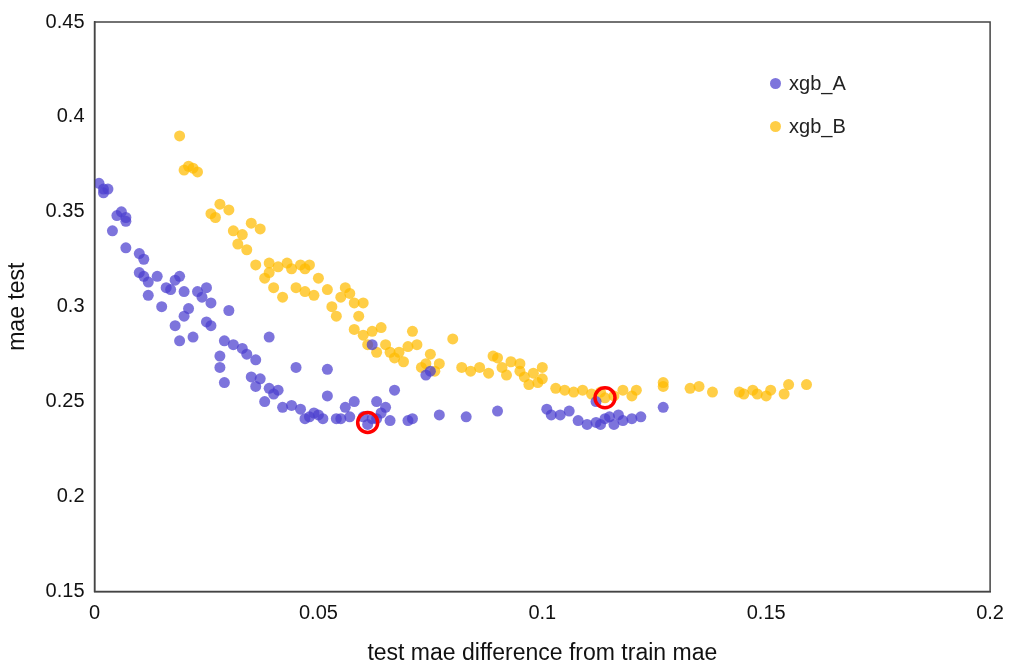 The image size is (1014, 671). Describe the element at coordinates (70, 115) in the screenshot. I see `y-tick-label: 0.4` at that location.